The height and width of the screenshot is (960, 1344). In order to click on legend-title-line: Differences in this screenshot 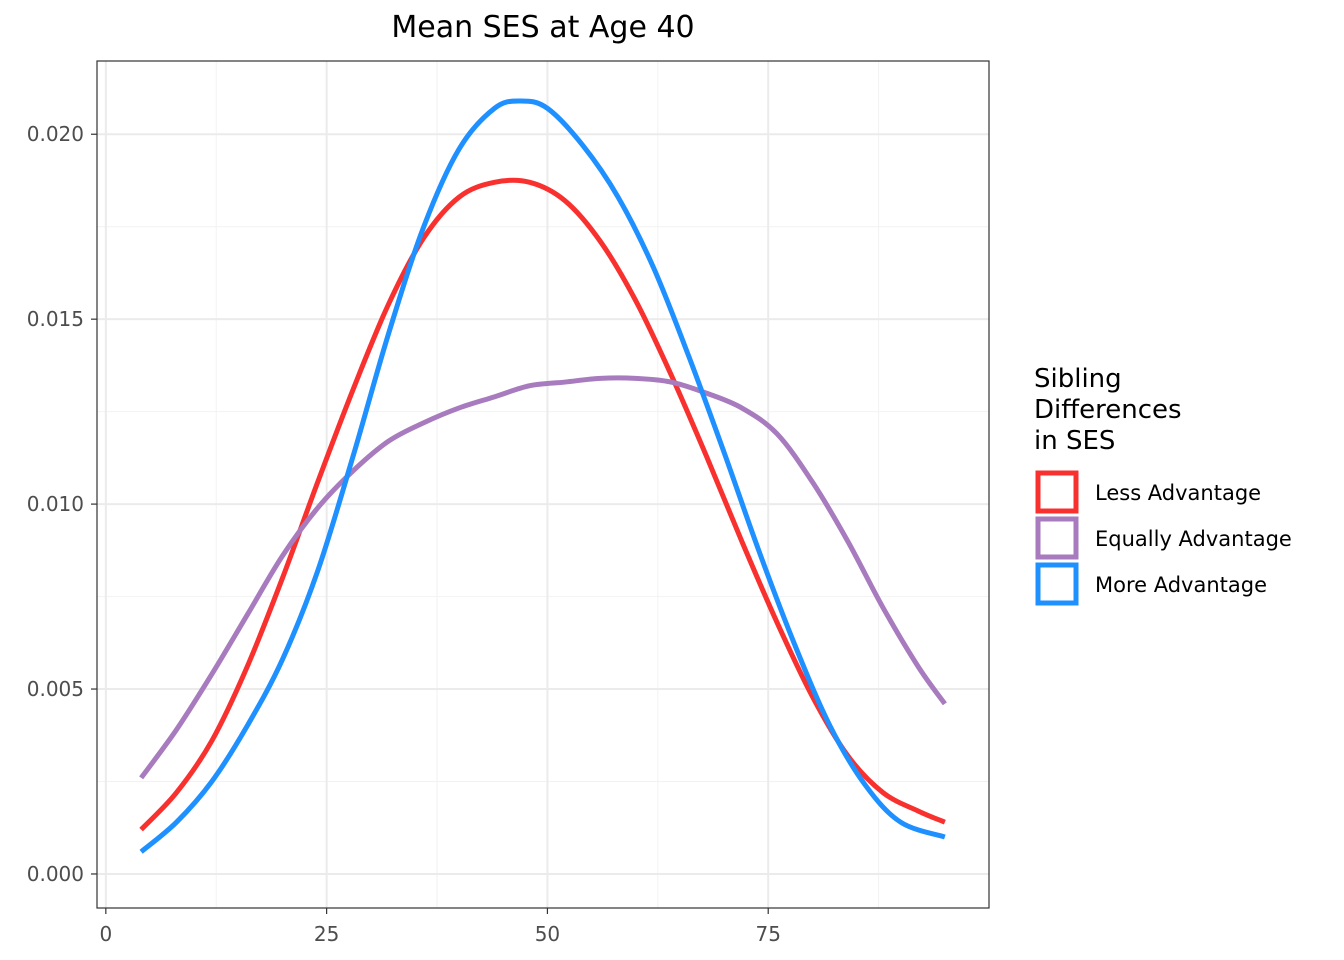, I will do `click(1108, 410)`.